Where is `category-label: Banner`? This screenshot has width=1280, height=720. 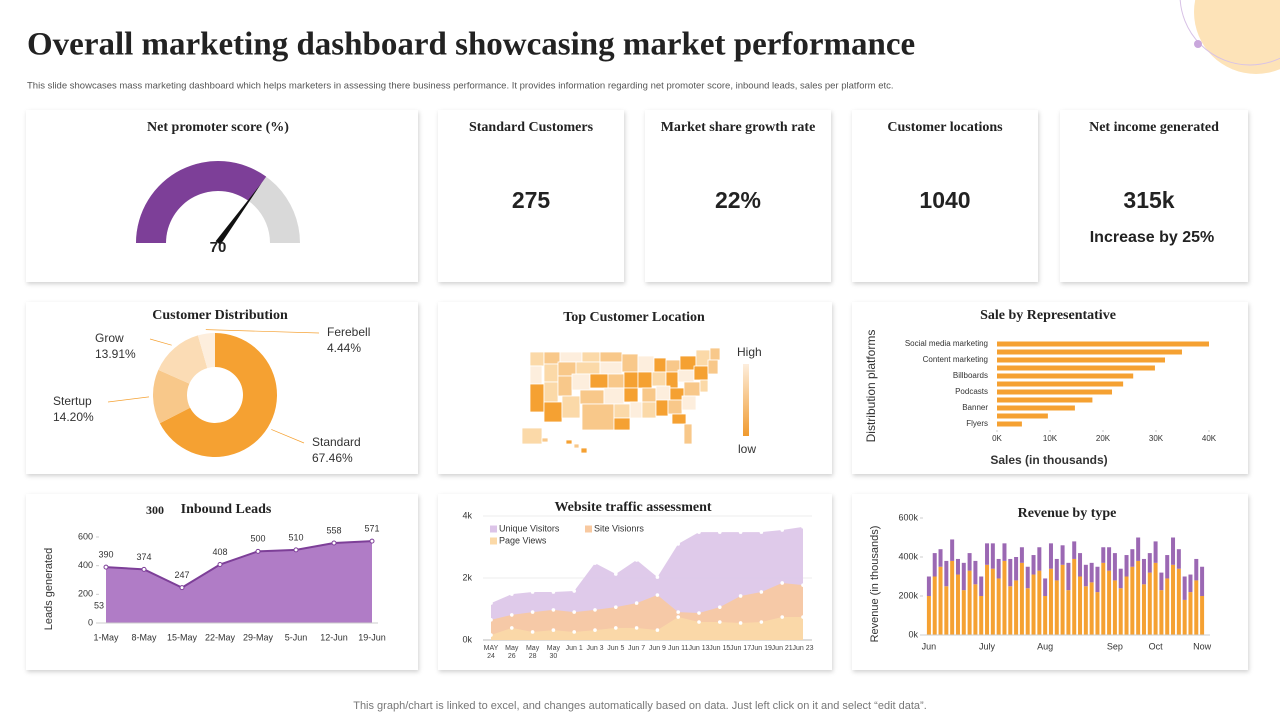 category-label: Banner is located at coordinates (975, 407).